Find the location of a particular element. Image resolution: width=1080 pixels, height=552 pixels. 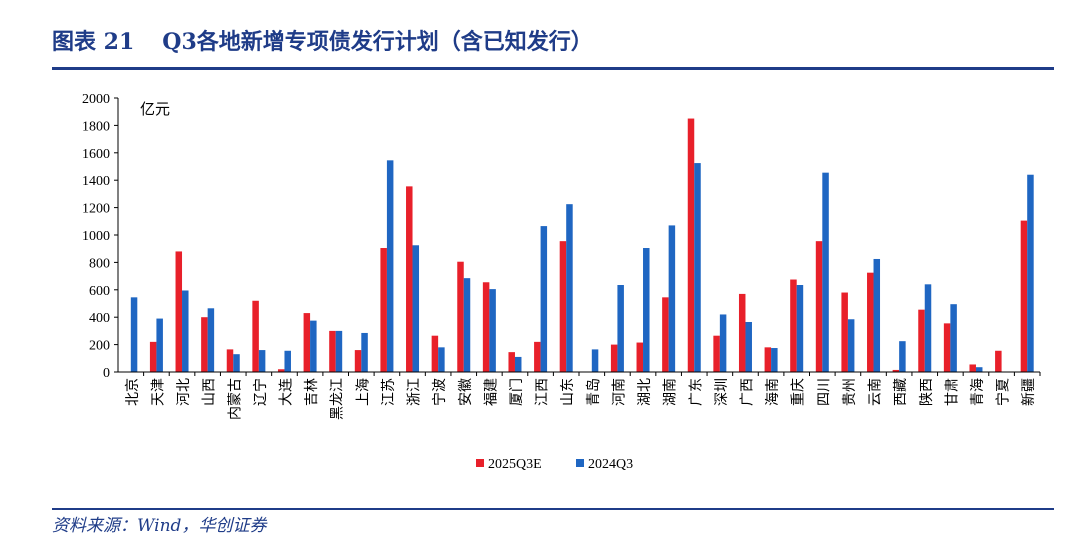

x-category-label: 山西 is located at coordinates (210, 392).